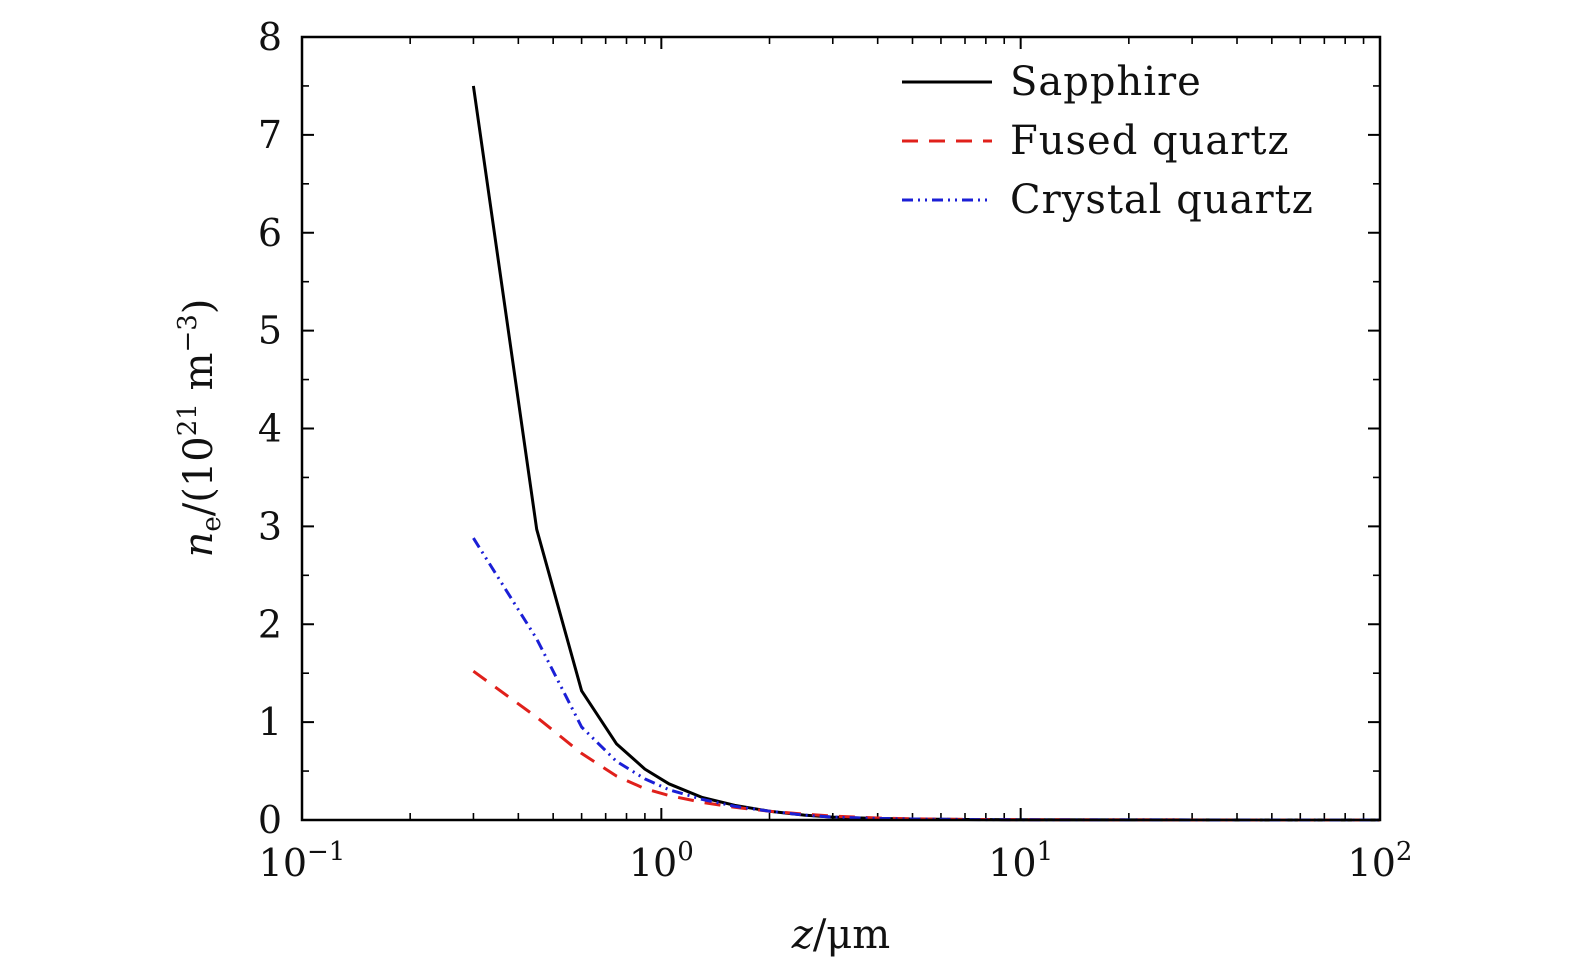 This screenshot has width=1575, height=974. Describe the element at coordinates (199, 476) in the screenshot. I see `y-axis-unit-prefix: /(10` at that location.